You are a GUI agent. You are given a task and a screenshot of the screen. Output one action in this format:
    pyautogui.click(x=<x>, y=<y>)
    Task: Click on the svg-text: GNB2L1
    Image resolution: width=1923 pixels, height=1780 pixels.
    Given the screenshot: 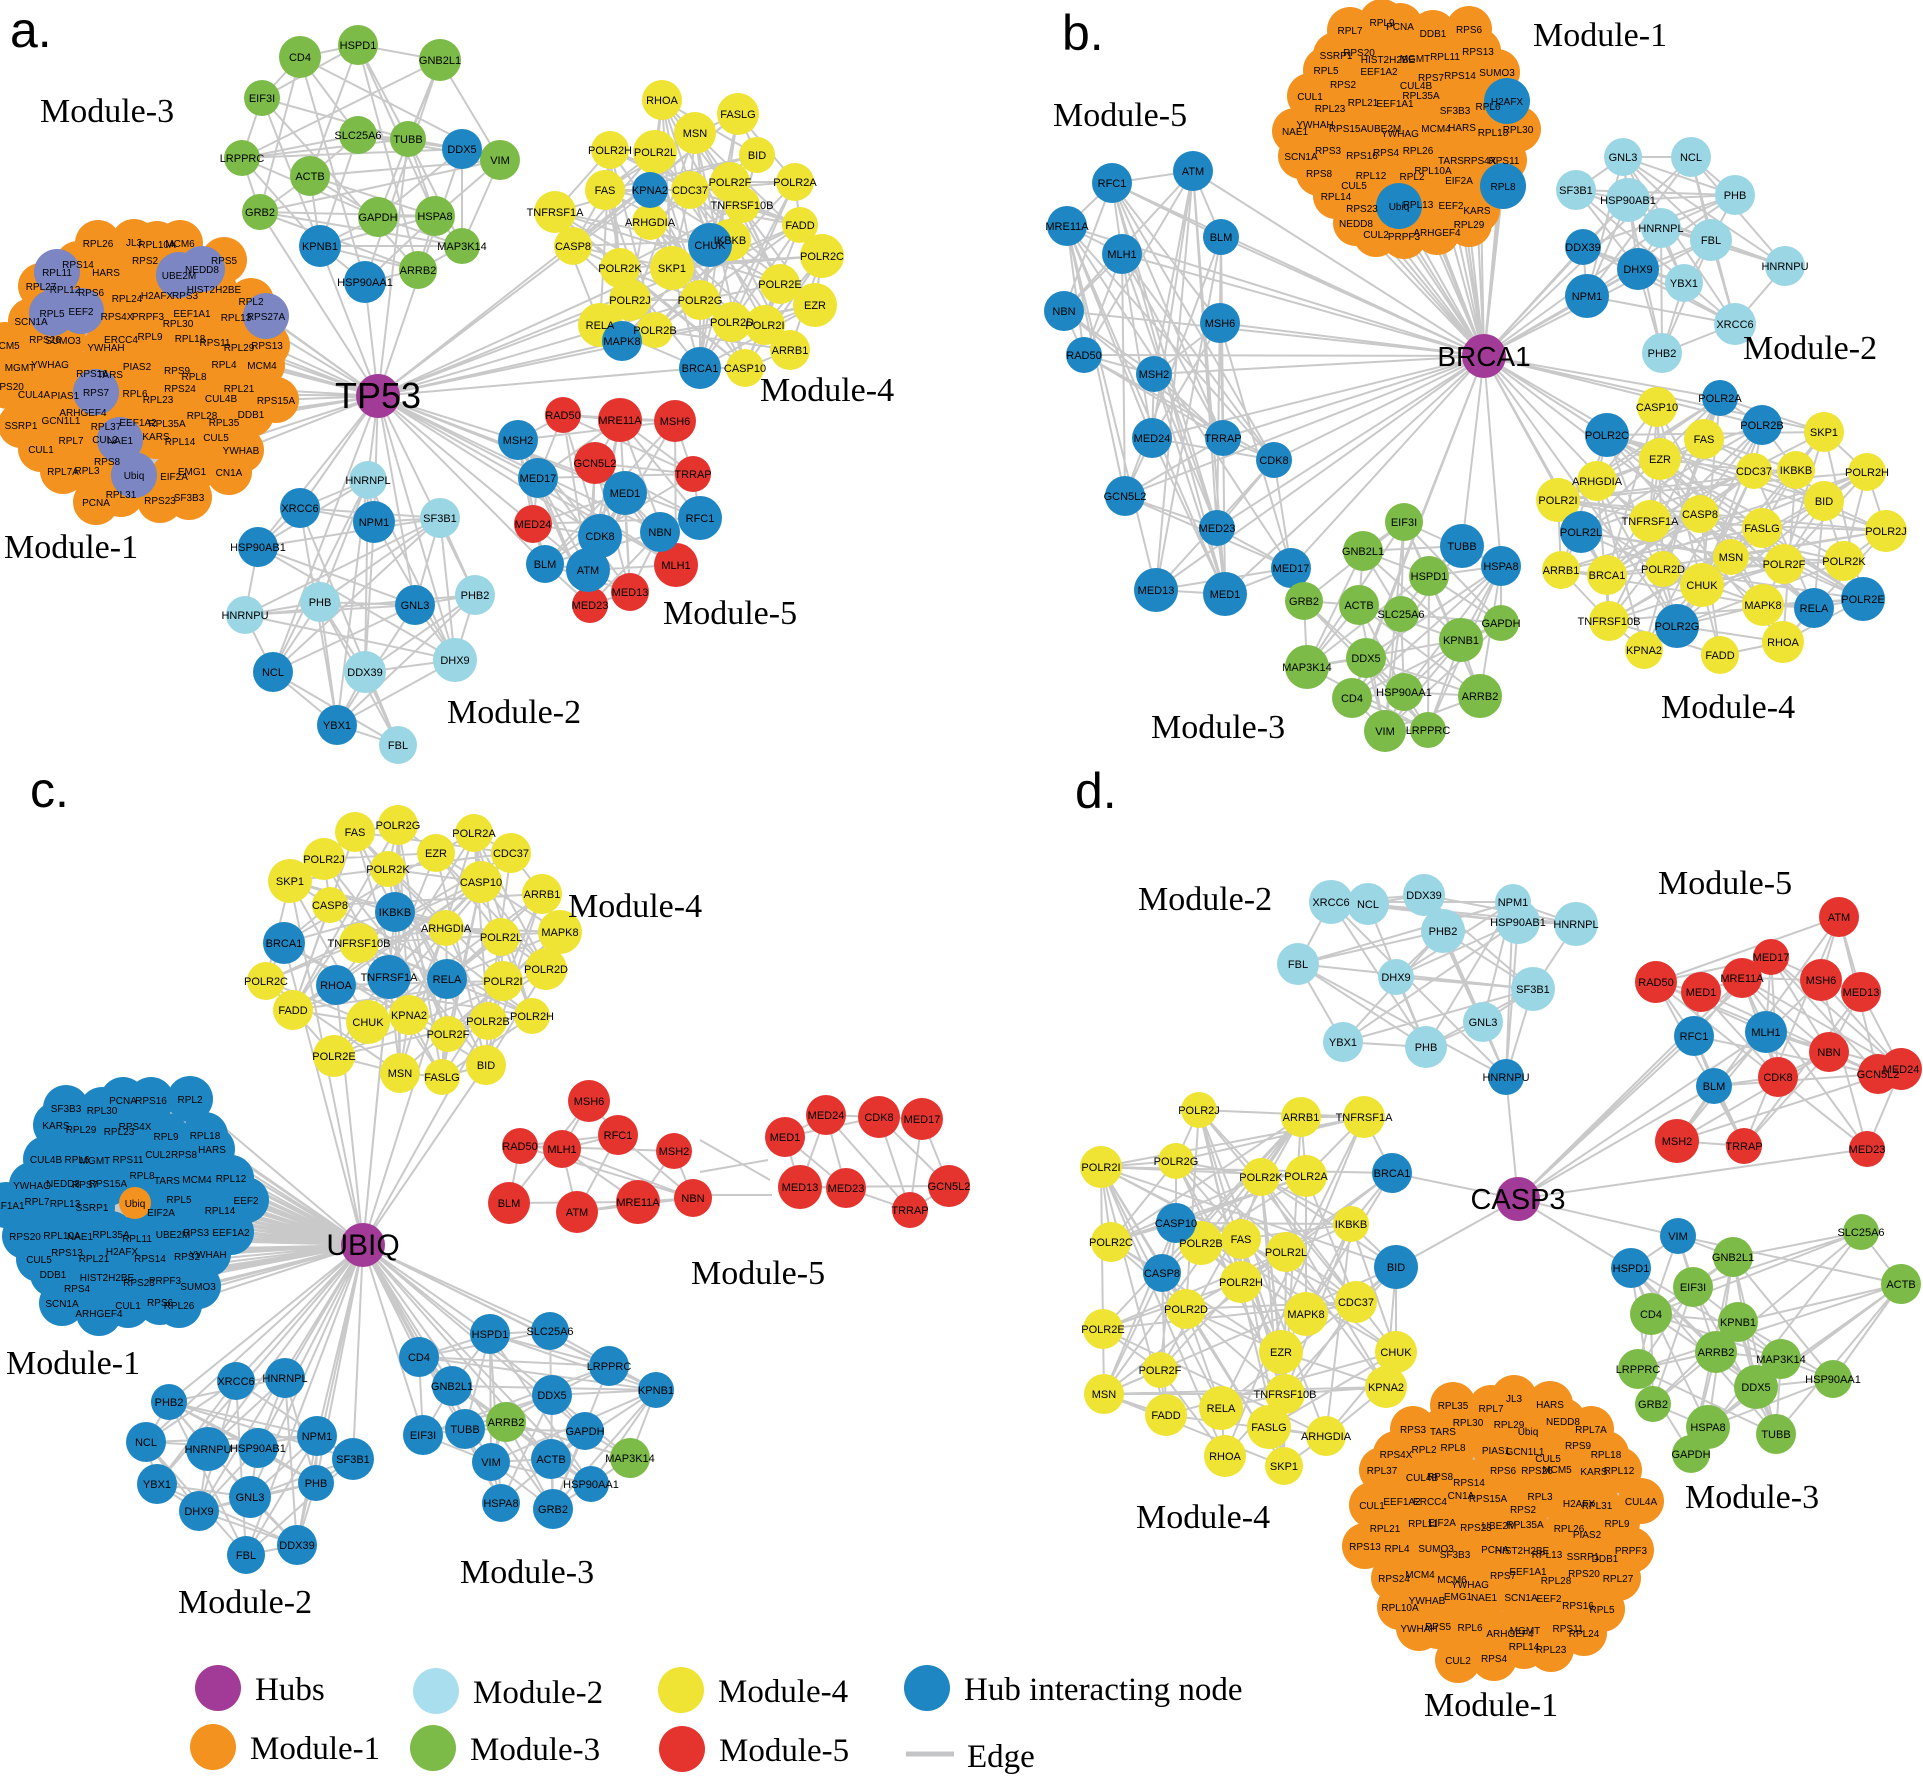 What is the action you would take?
    pyautogui.click(x=452, y=1387)
    